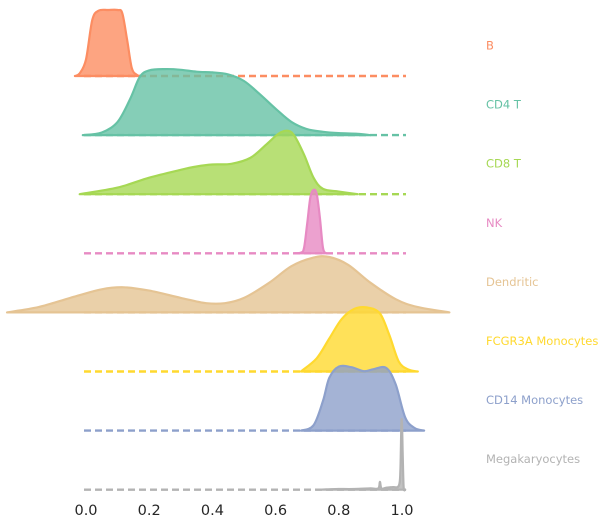  What do you see at coordinates (490, 46) in the screenshot?
I see `label-b: B` at bounding box center [490, 46].